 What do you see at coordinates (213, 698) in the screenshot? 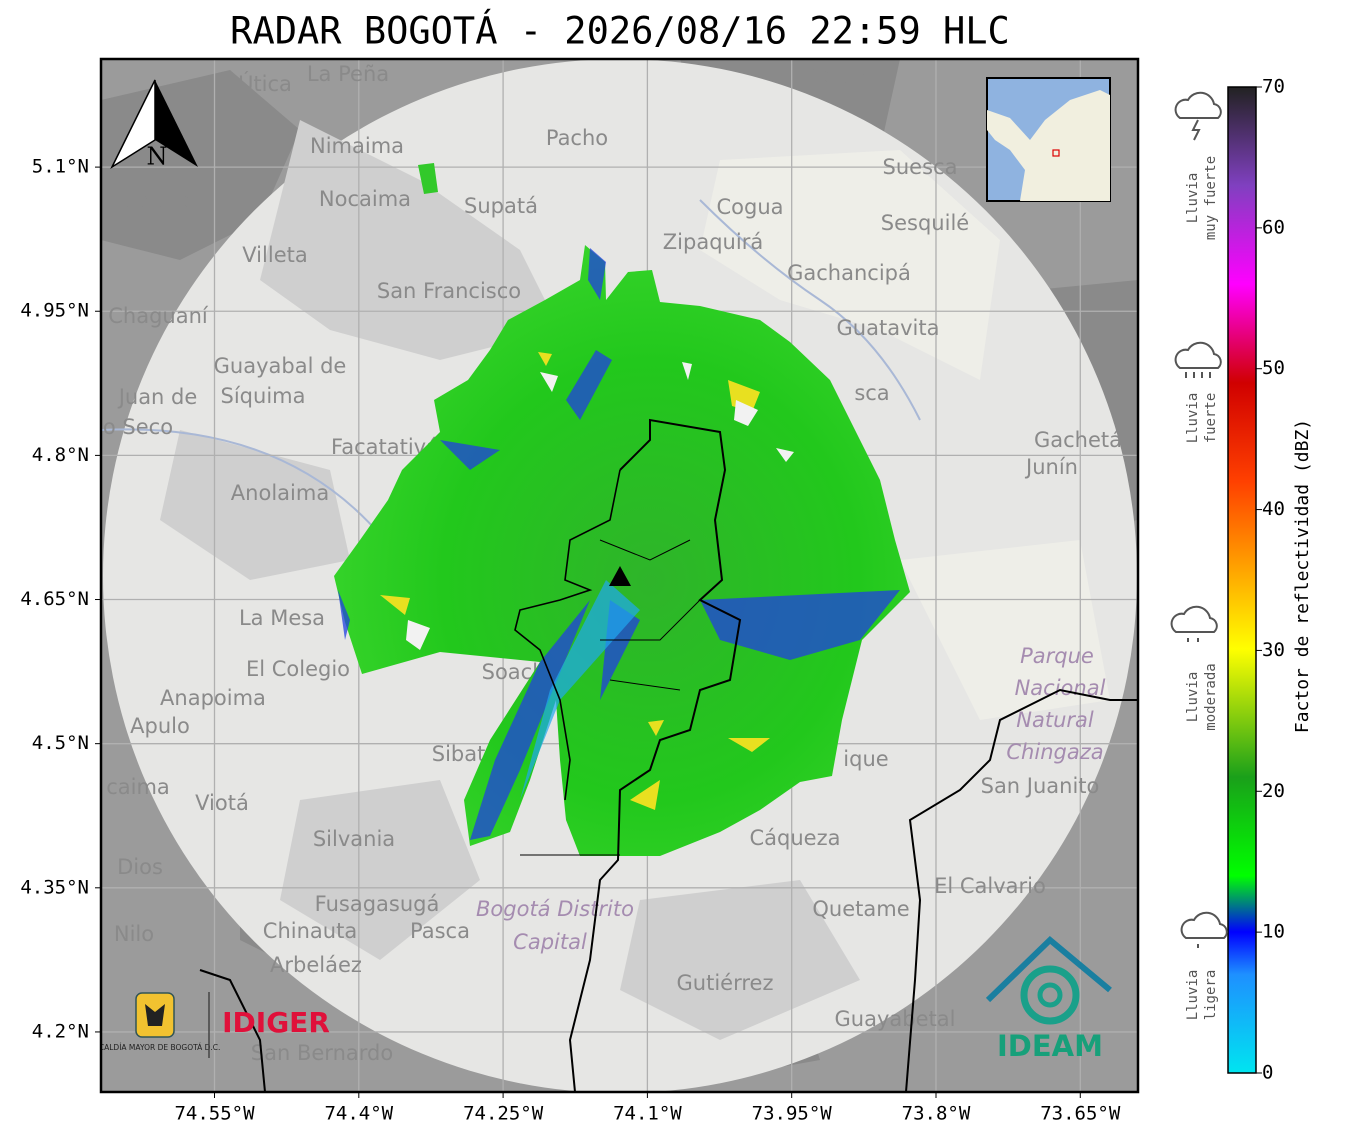
I see `place-label: Anapoima` at bounding box center [213, 698].